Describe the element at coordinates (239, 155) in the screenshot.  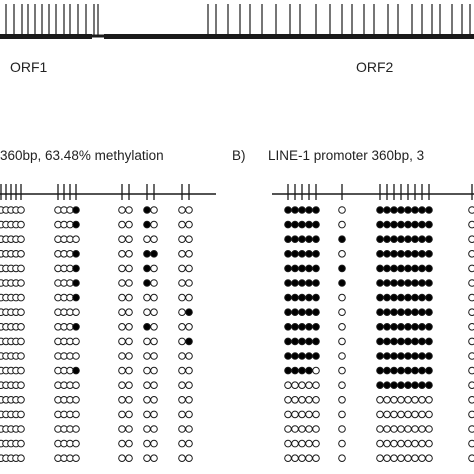
I see `panel-b-letter: B)` at that location.